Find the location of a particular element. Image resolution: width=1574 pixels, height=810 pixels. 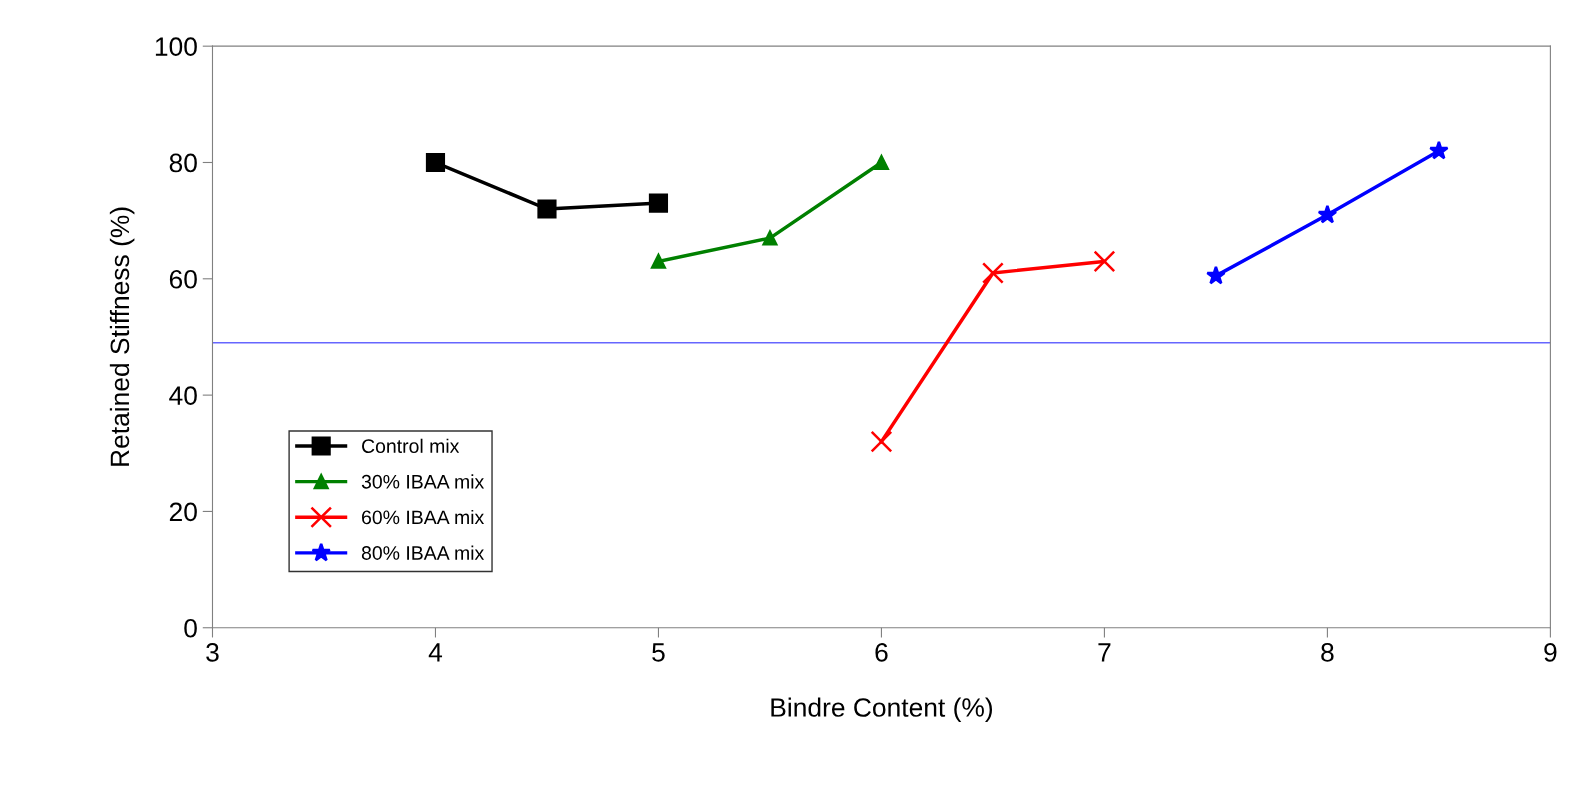

x-tick-label: 4 is located at coordinates (435, 652).